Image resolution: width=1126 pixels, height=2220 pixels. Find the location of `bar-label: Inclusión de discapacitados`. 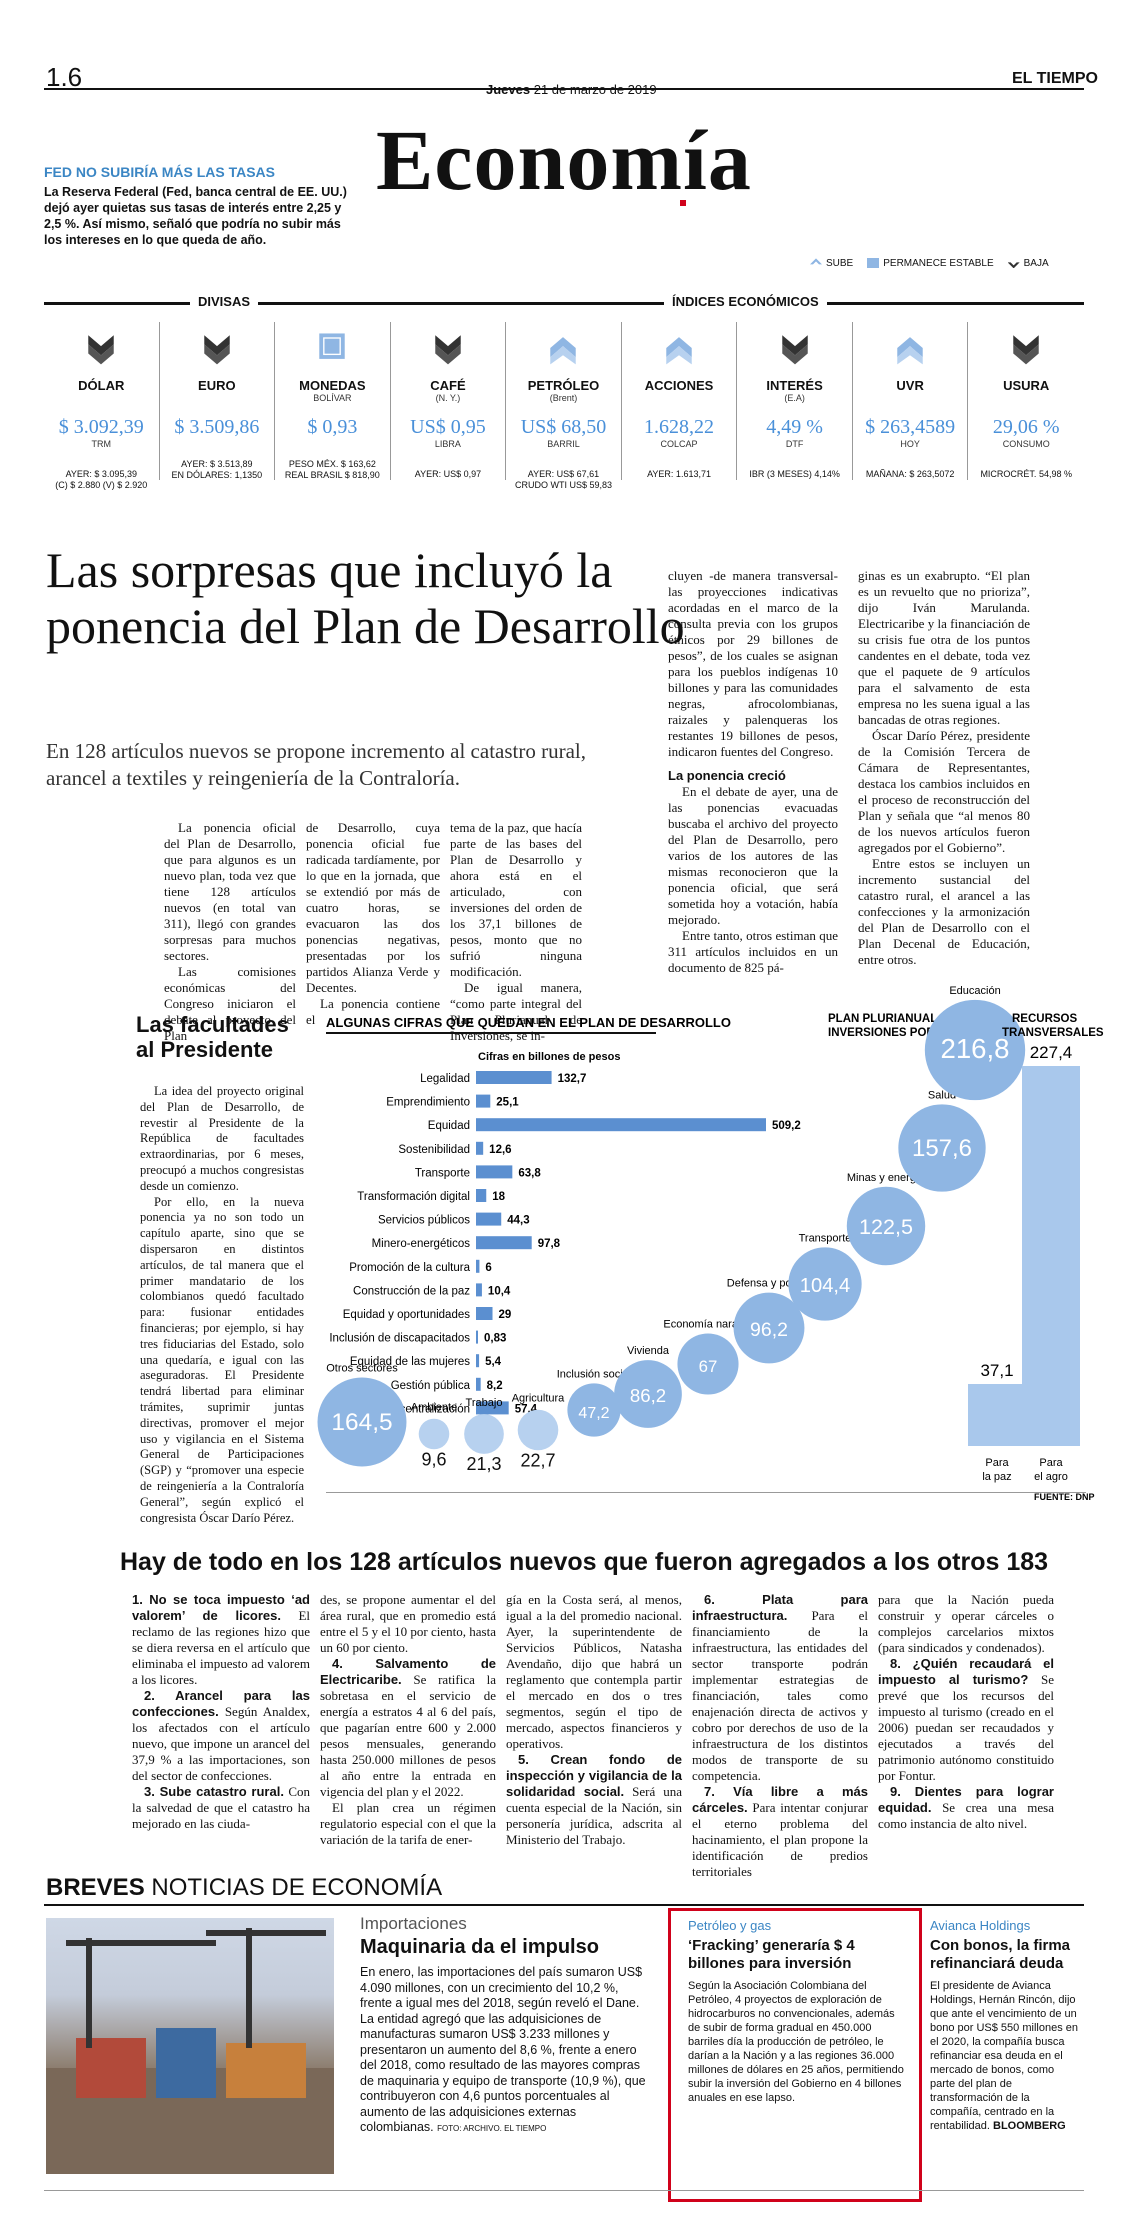

bar-label: Inclusión de discapacitados is located at coordinates (399, 1339).